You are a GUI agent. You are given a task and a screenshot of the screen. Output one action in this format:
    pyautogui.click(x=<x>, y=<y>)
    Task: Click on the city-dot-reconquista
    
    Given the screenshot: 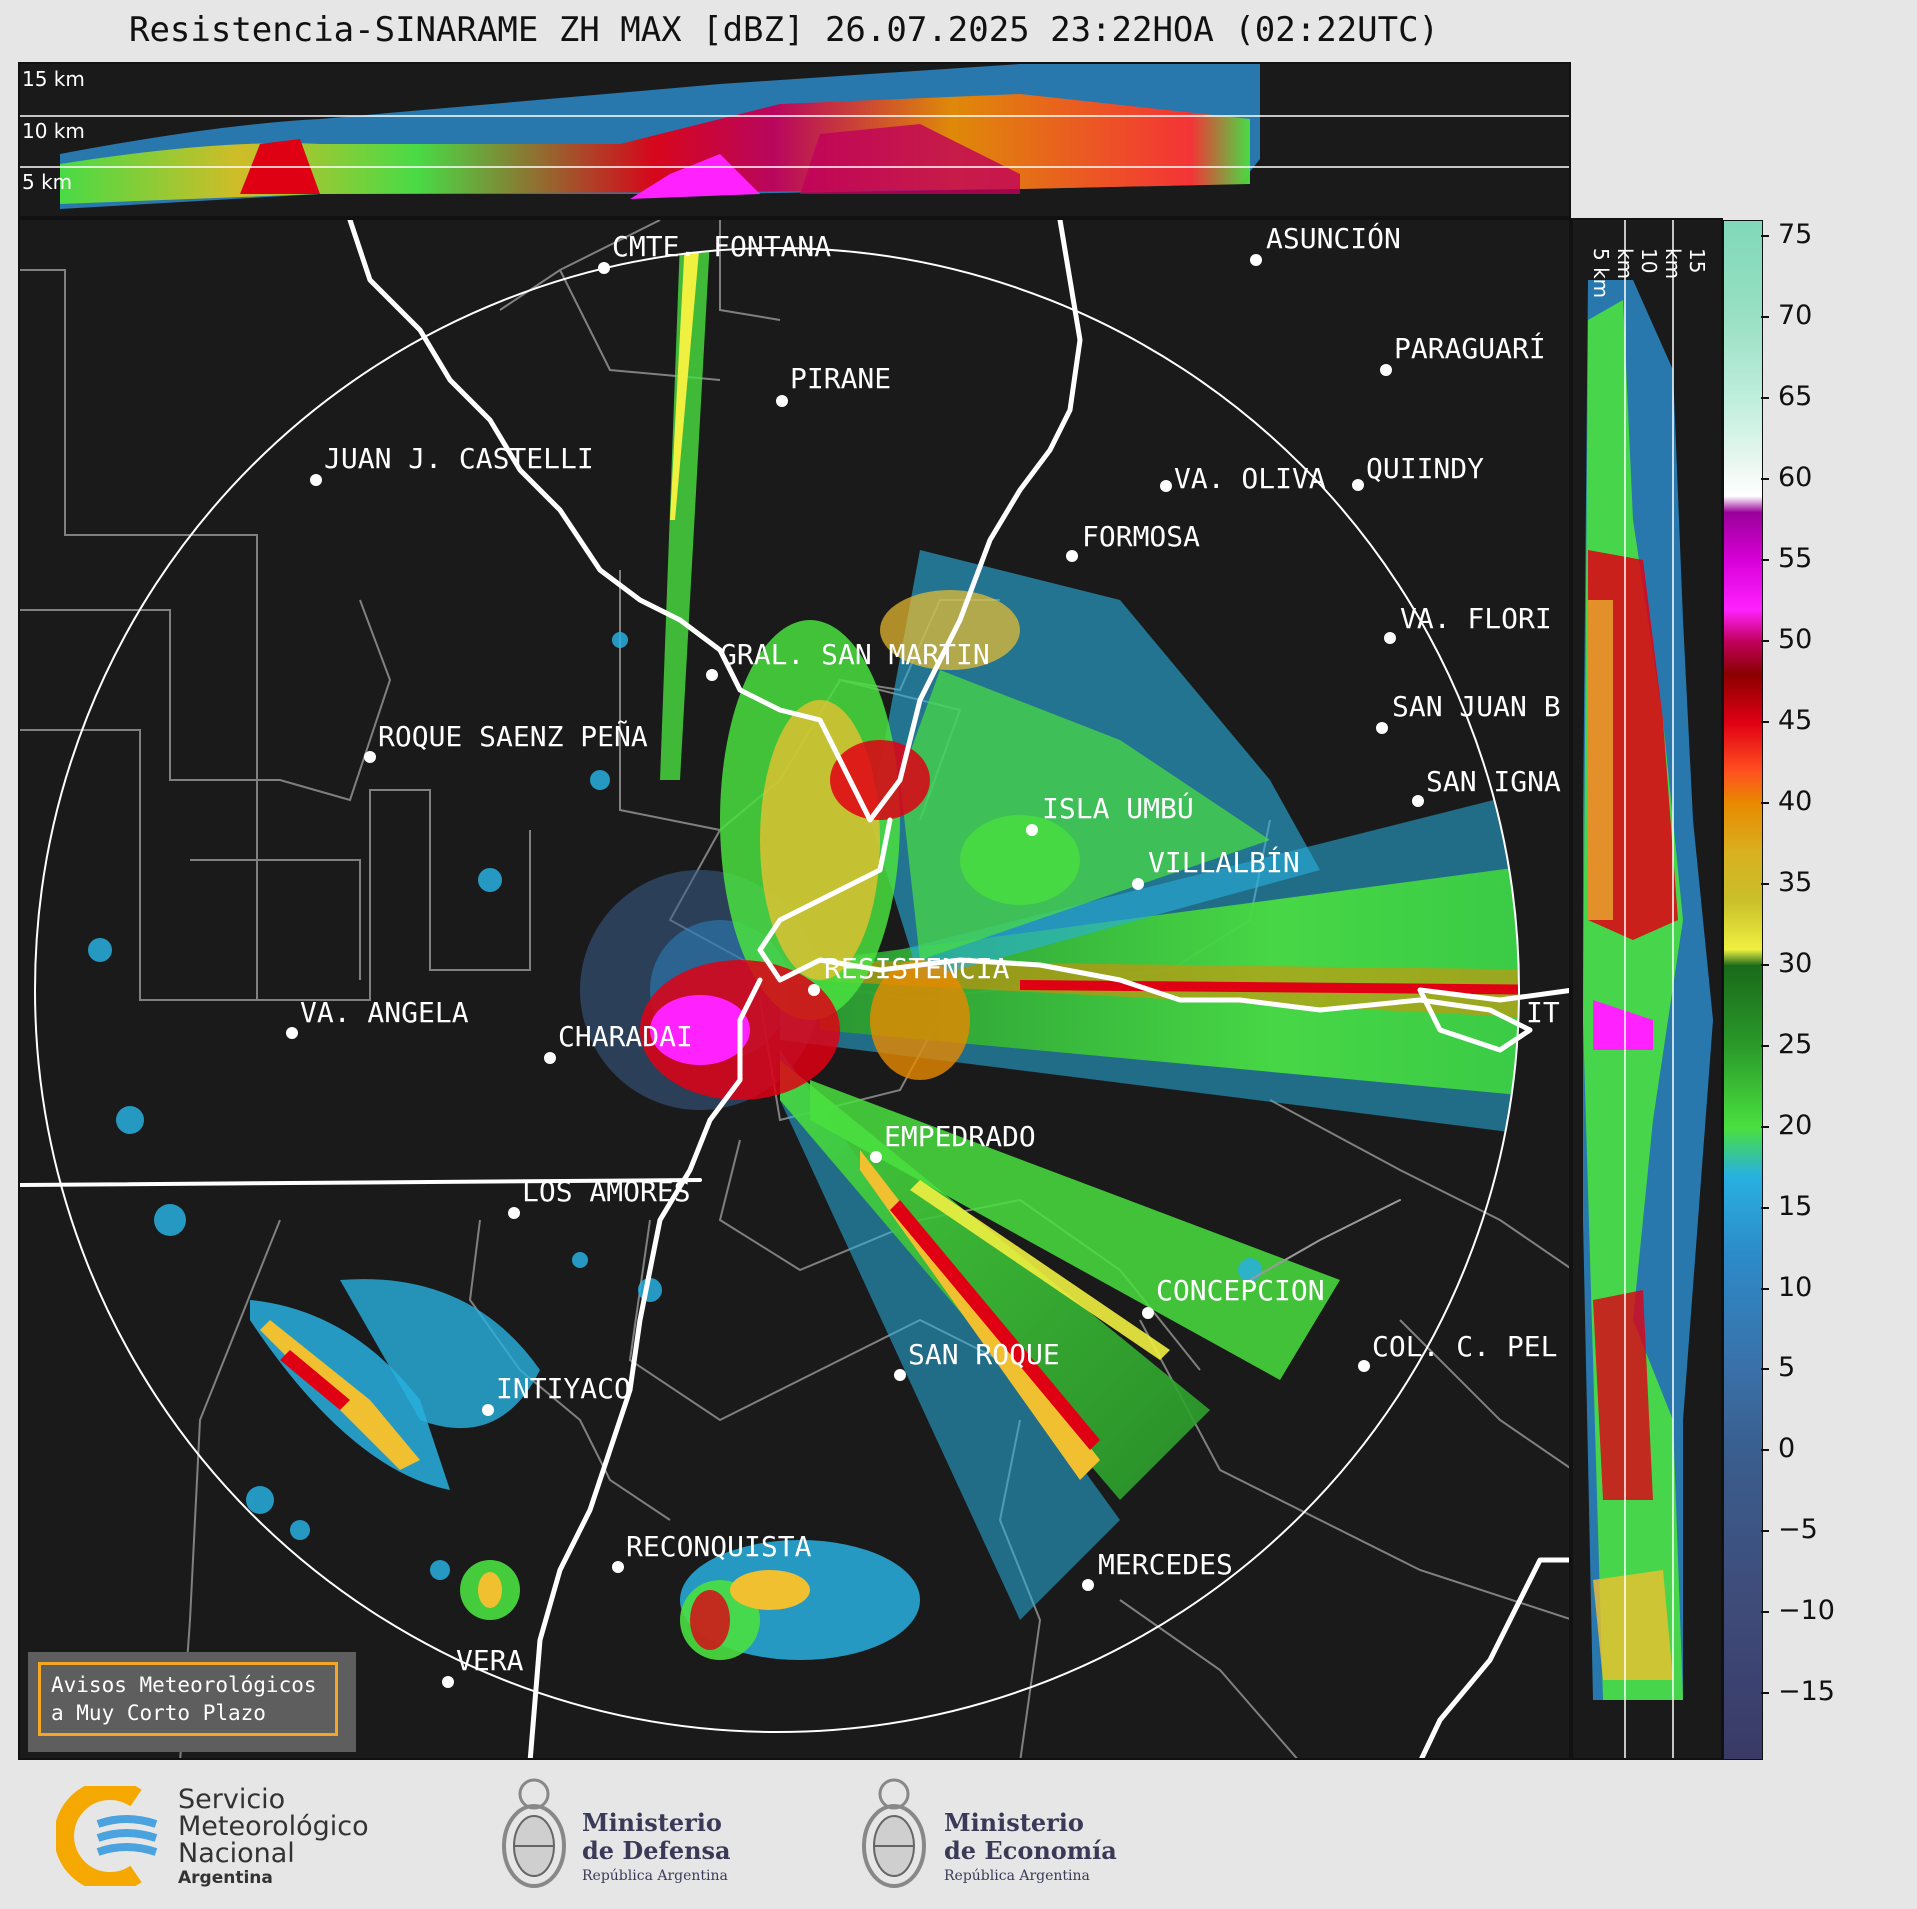 What is the action you would take?
    pyautogui.click(x=618, y=1567)
    